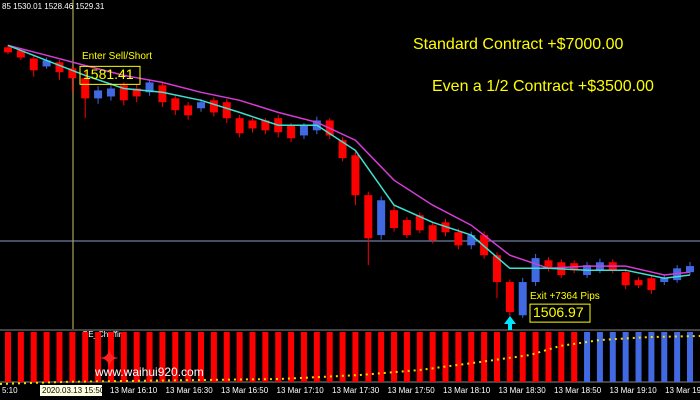 The image size is (700, 400). Describe the element at coordinates (73, 390) in the screenshot. I see `x-tick-label: 2020.03.13 15:50` at that location.